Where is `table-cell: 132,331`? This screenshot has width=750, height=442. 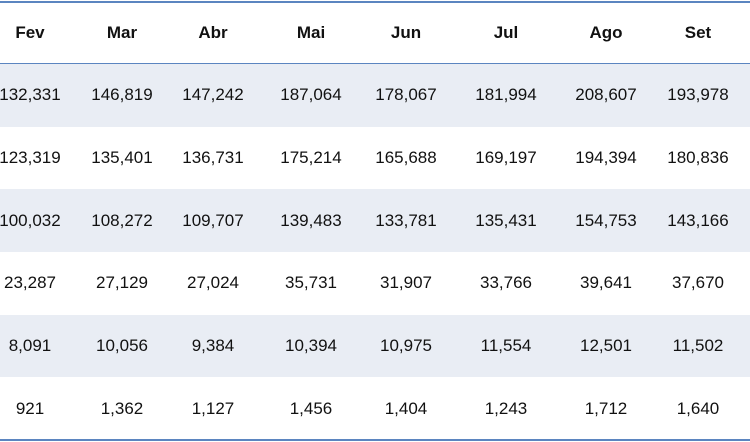
table-cell: 132,331 is located at coordinates (30, 95).